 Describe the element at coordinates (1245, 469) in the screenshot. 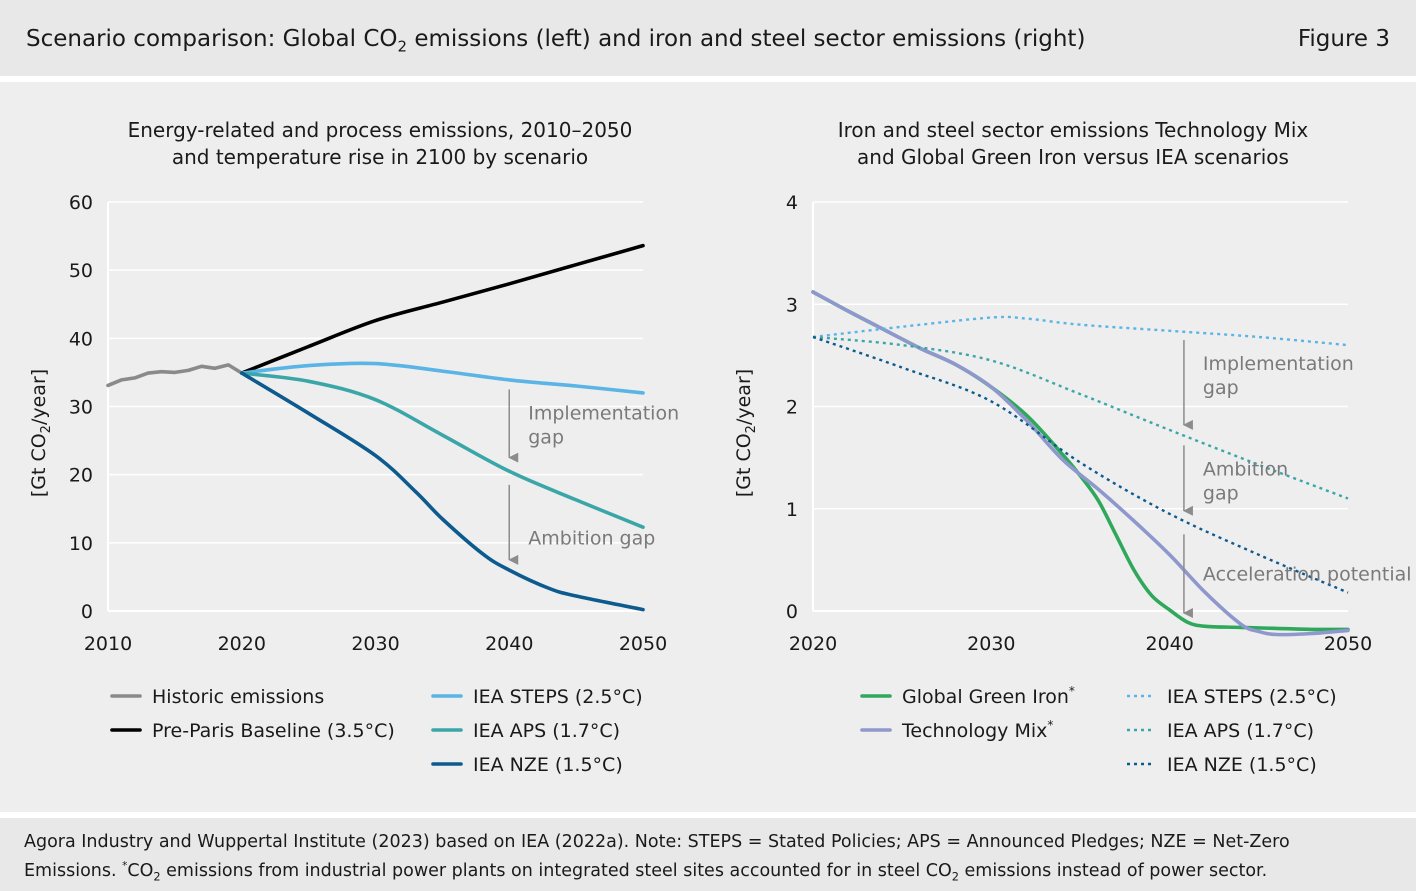

I see `gap-annotation: Ambition` at that location.